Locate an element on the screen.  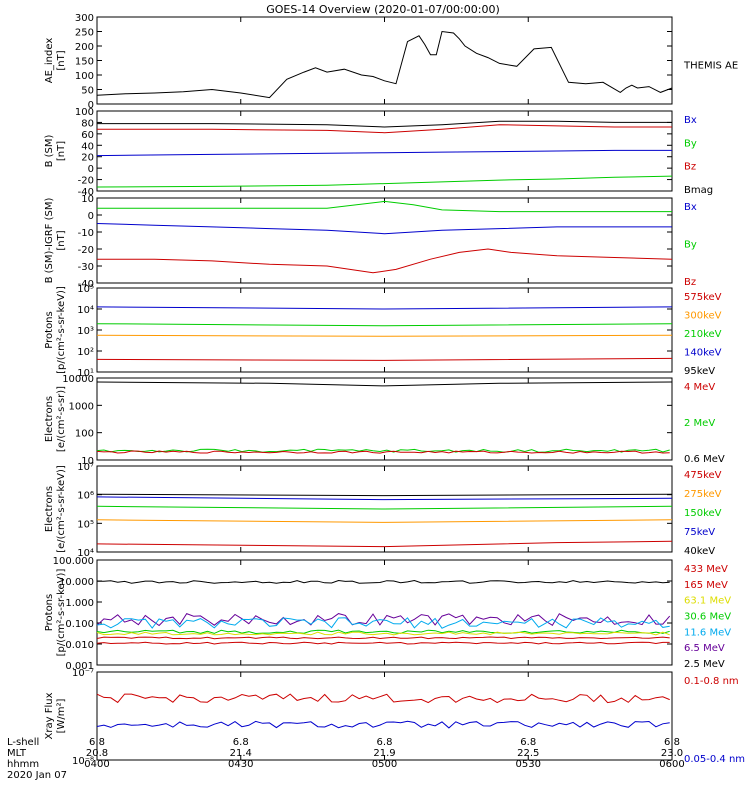
y-tick-label: 150 is located at coordinates (84, 62).